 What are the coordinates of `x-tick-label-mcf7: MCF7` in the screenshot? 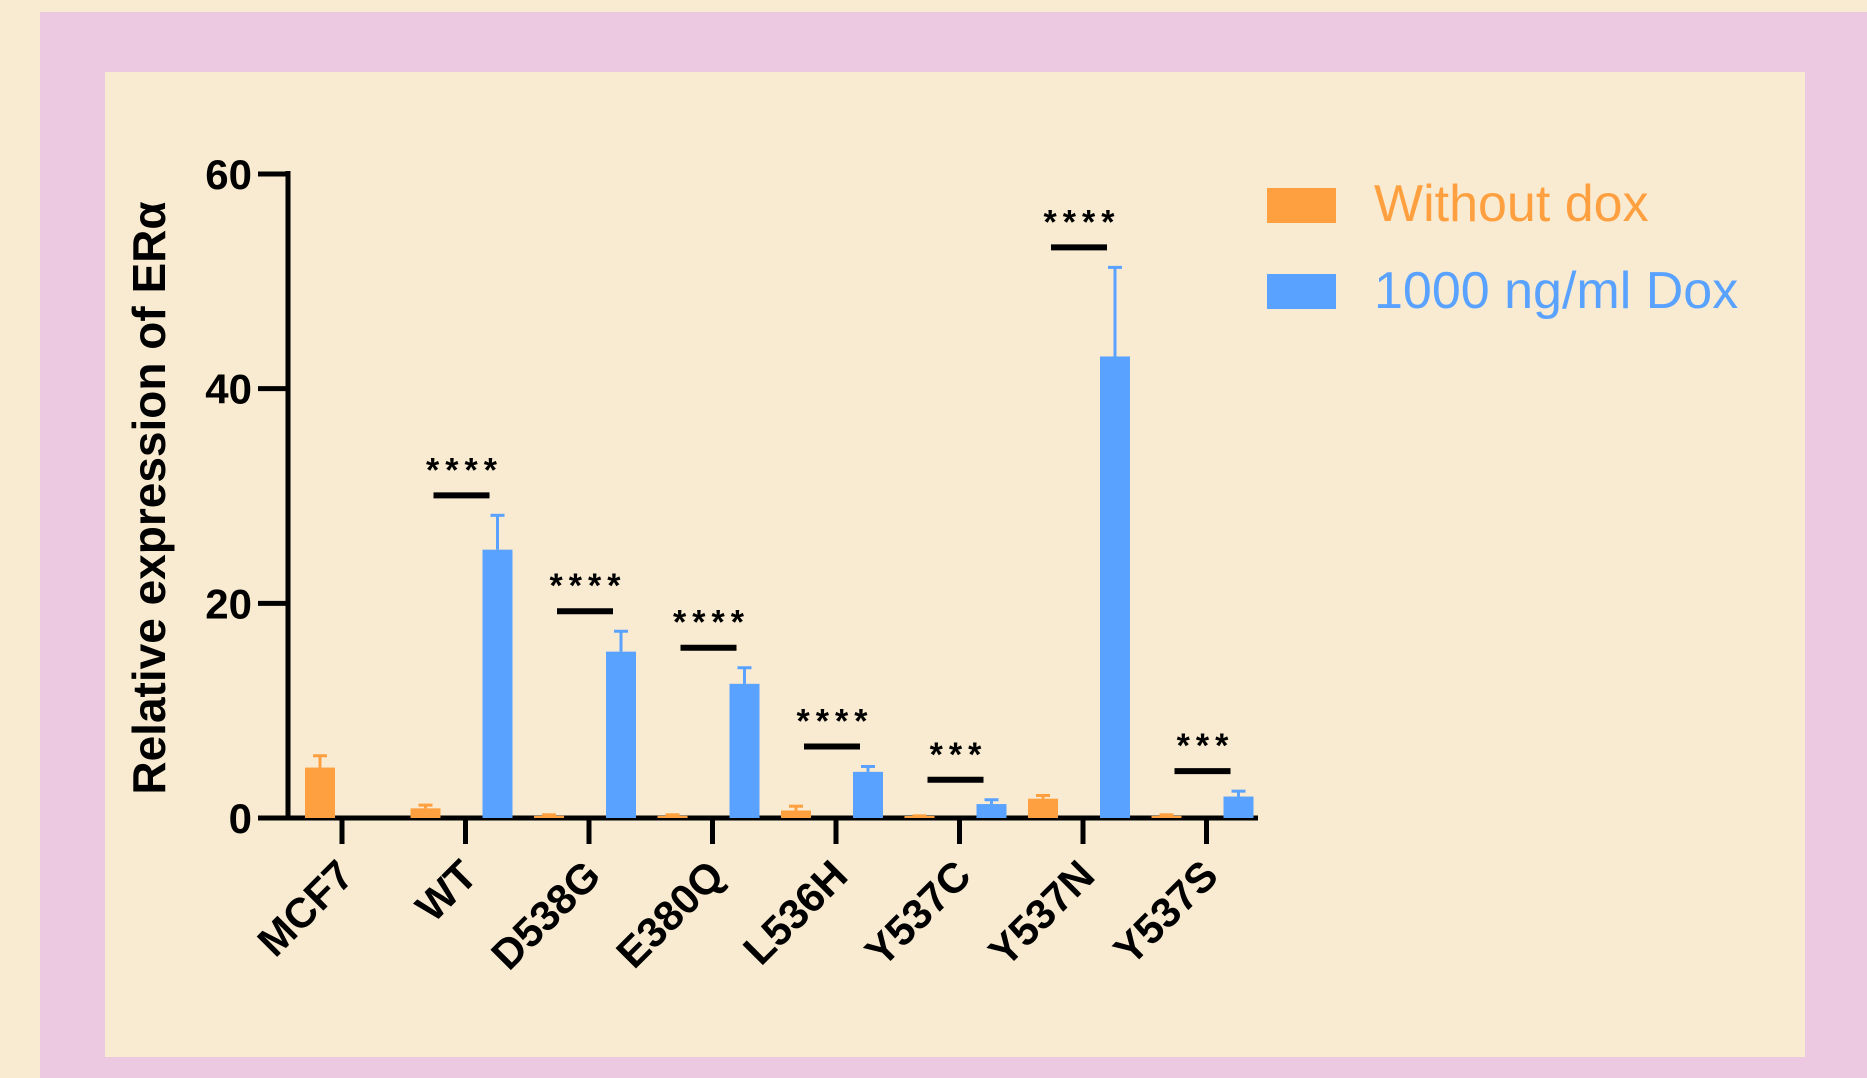 It's located at (305, 908).